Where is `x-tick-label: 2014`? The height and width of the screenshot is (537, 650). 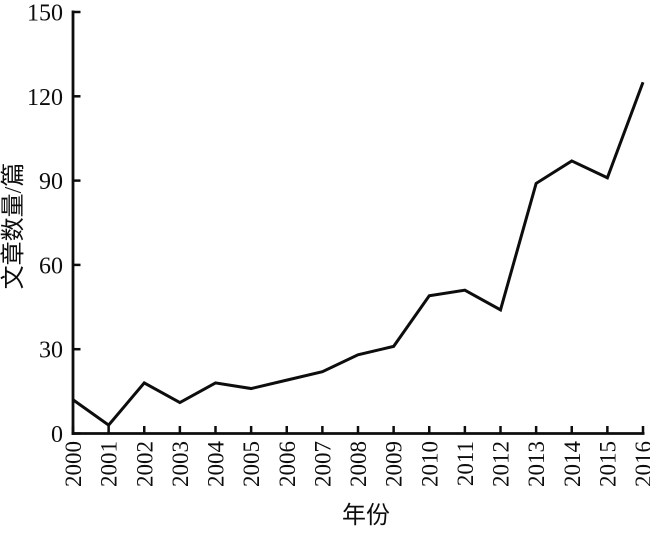 x-tick-label: 2014 is located at coordinates (572, 464).